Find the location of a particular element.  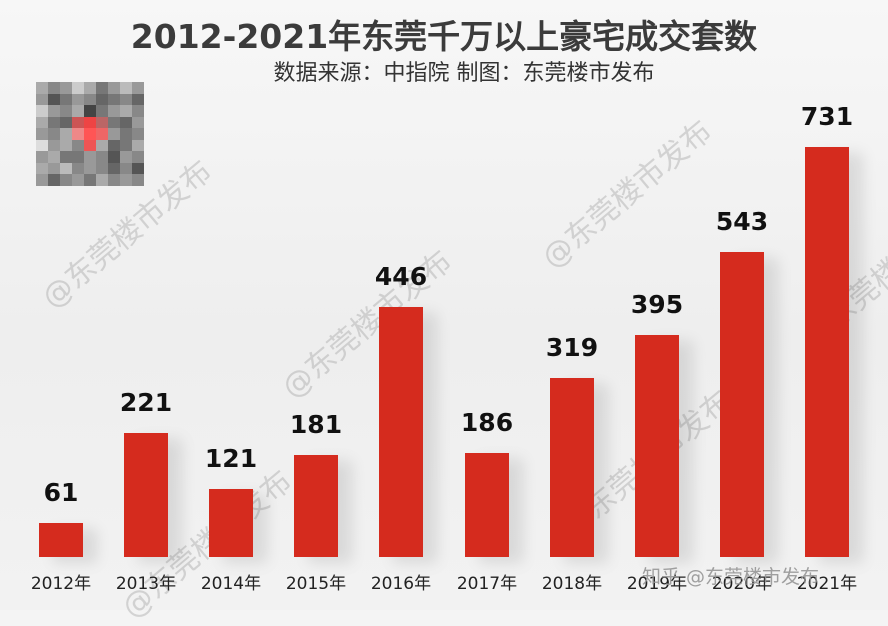

data-label: 186 is located at coordinates (487, 422).